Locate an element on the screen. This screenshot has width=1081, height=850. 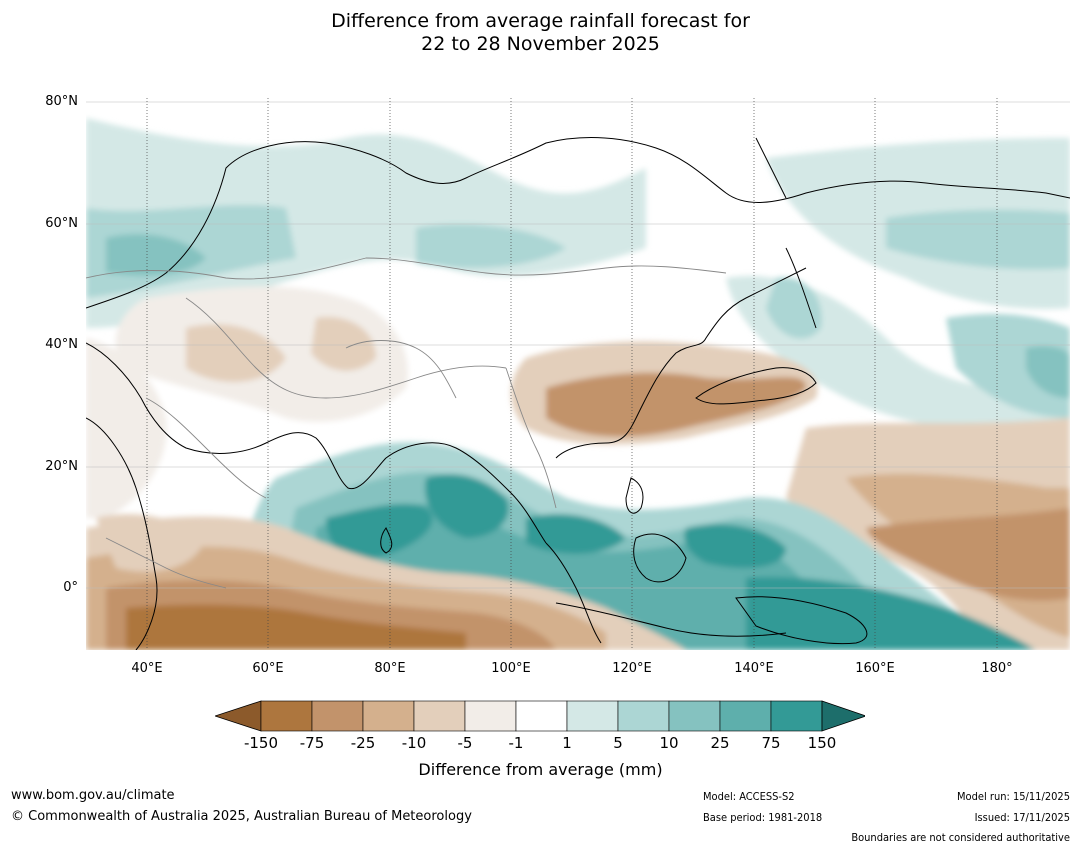
colorbar-tick-label: 25 is located at coordinates (720, 743).